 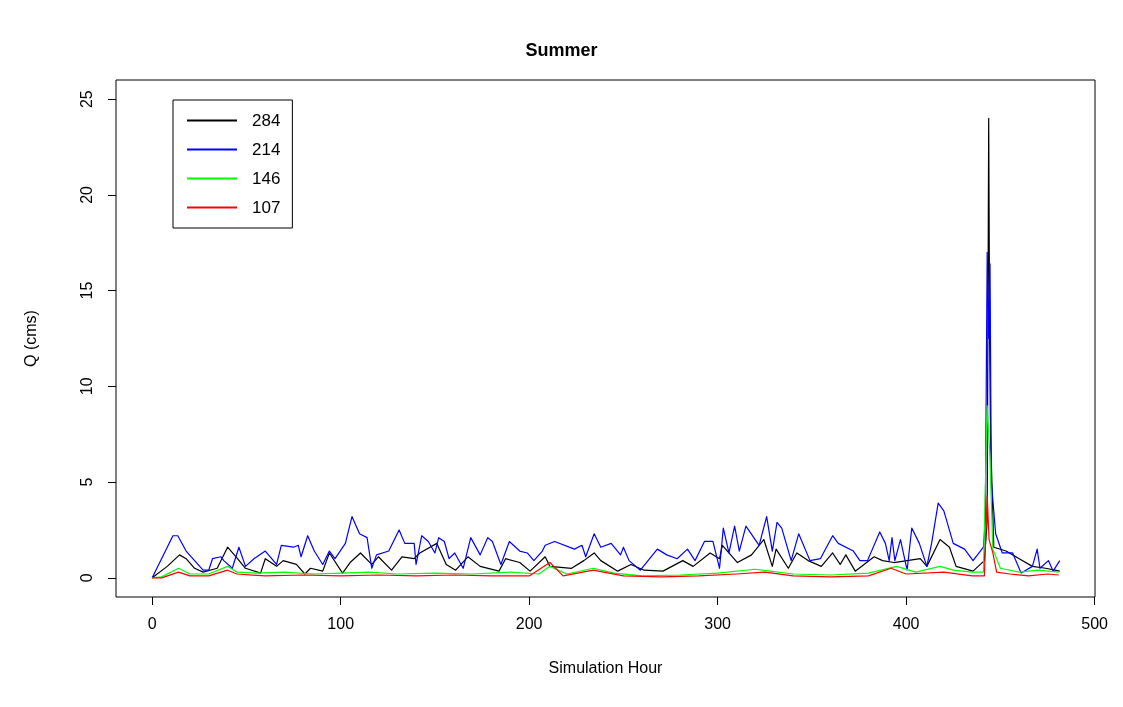 What do you see at coordinates (152, 623) in the screenshot?
I see `x-tick-label: 0` at bounding box center [152, 623].